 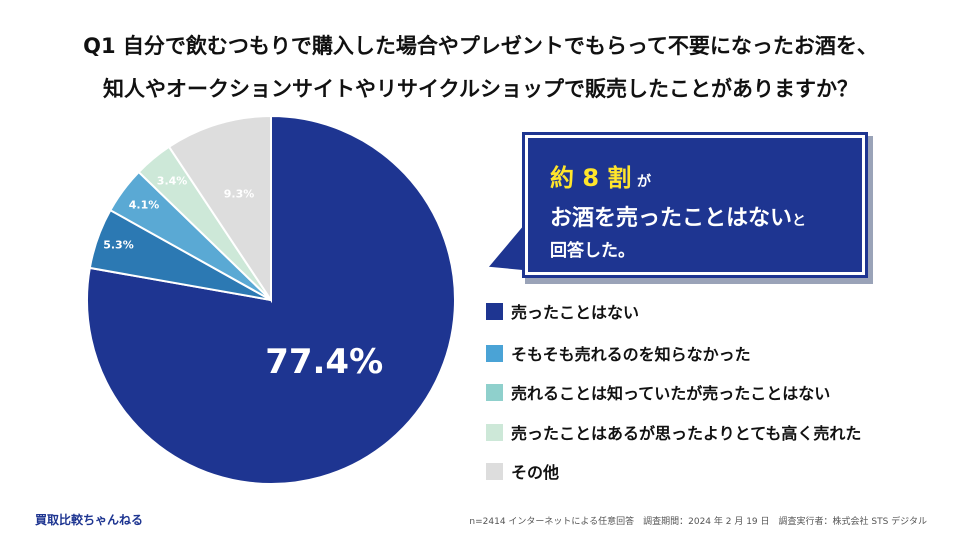 I want to click on slice-label: 3.4%, so click(x=172, y=180).